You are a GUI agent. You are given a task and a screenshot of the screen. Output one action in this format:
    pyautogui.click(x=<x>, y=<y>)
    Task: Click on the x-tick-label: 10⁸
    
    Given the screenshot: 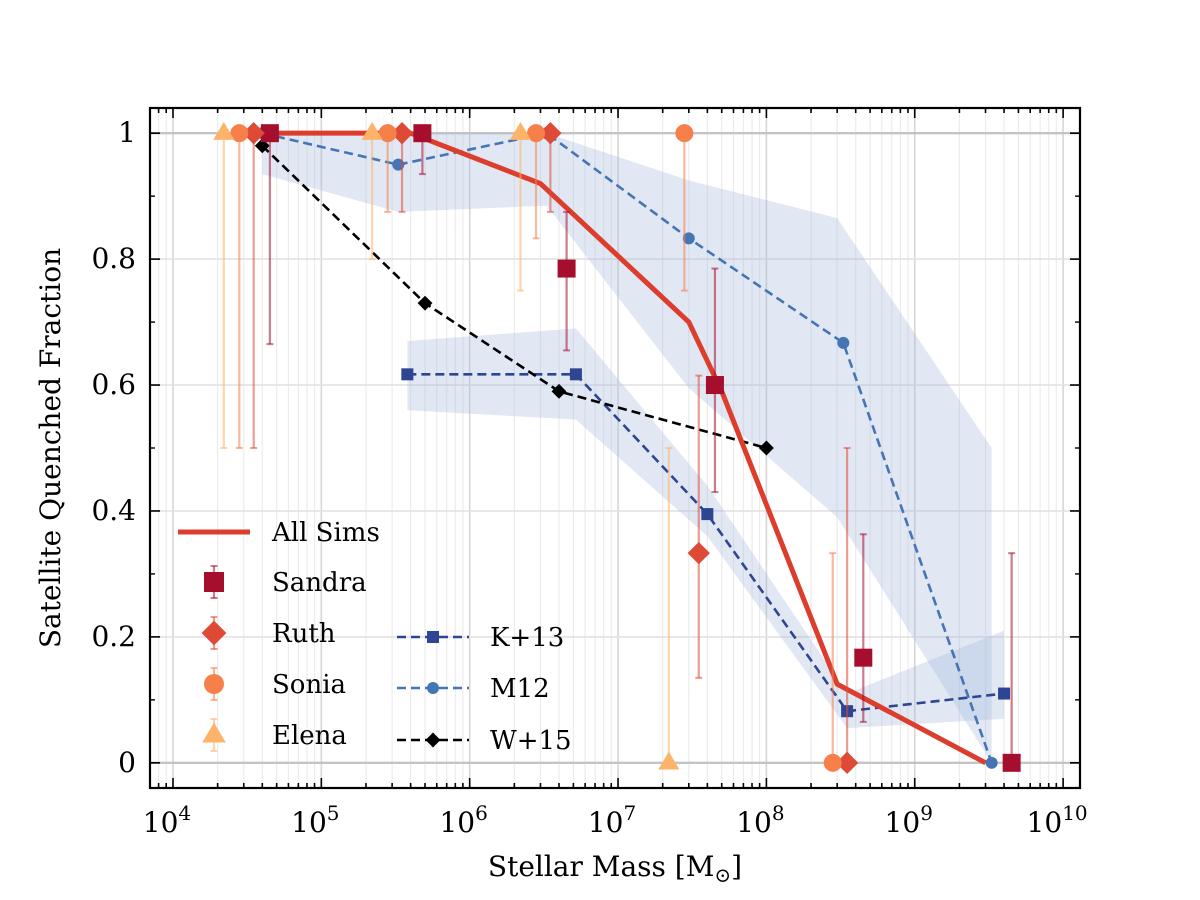 What is the action you would take?
    pyautogui.click(x=760, y=820)
    